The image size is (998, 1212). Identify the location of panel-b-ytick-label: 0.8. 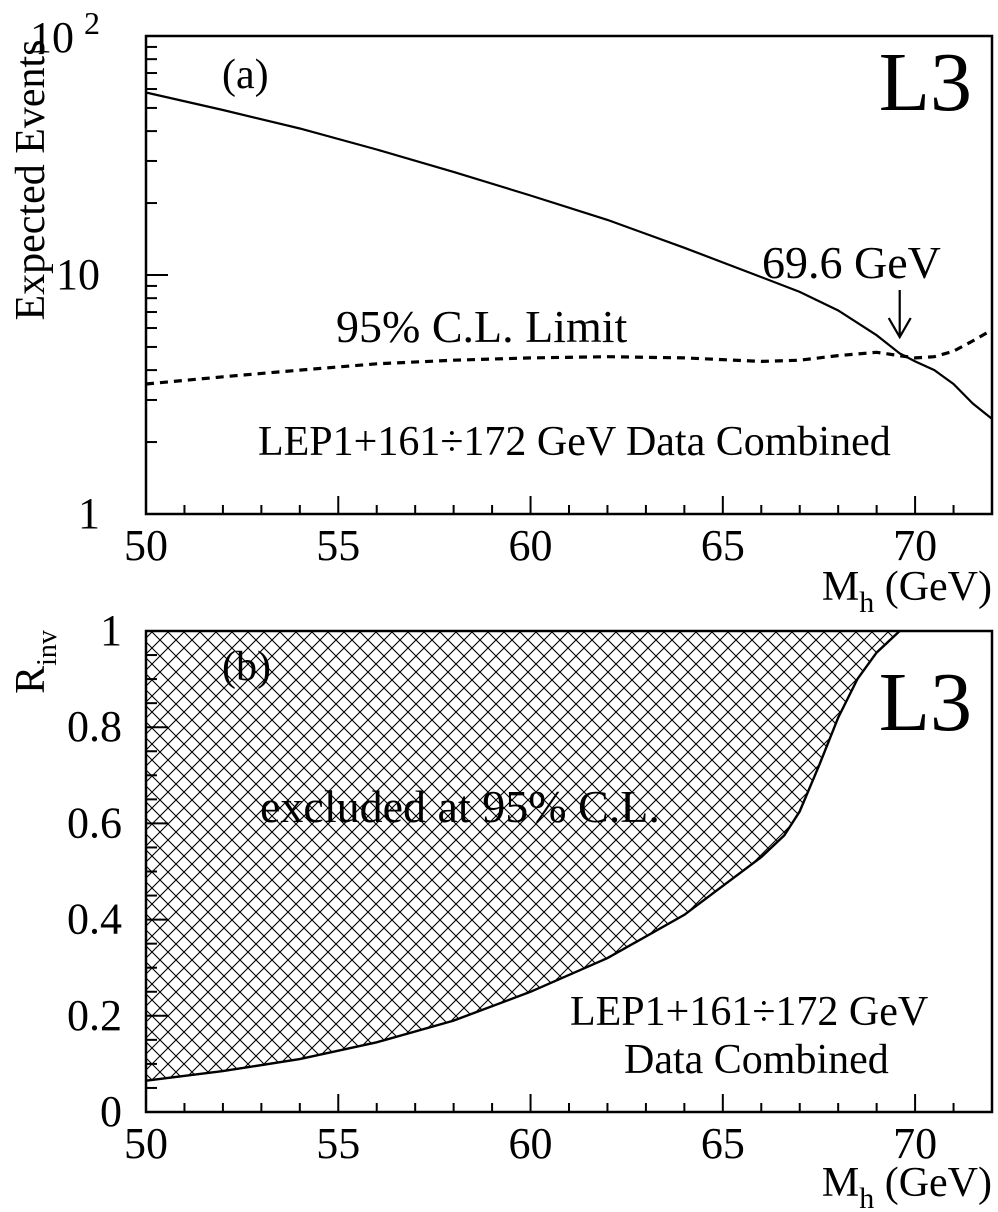
(94, 726).